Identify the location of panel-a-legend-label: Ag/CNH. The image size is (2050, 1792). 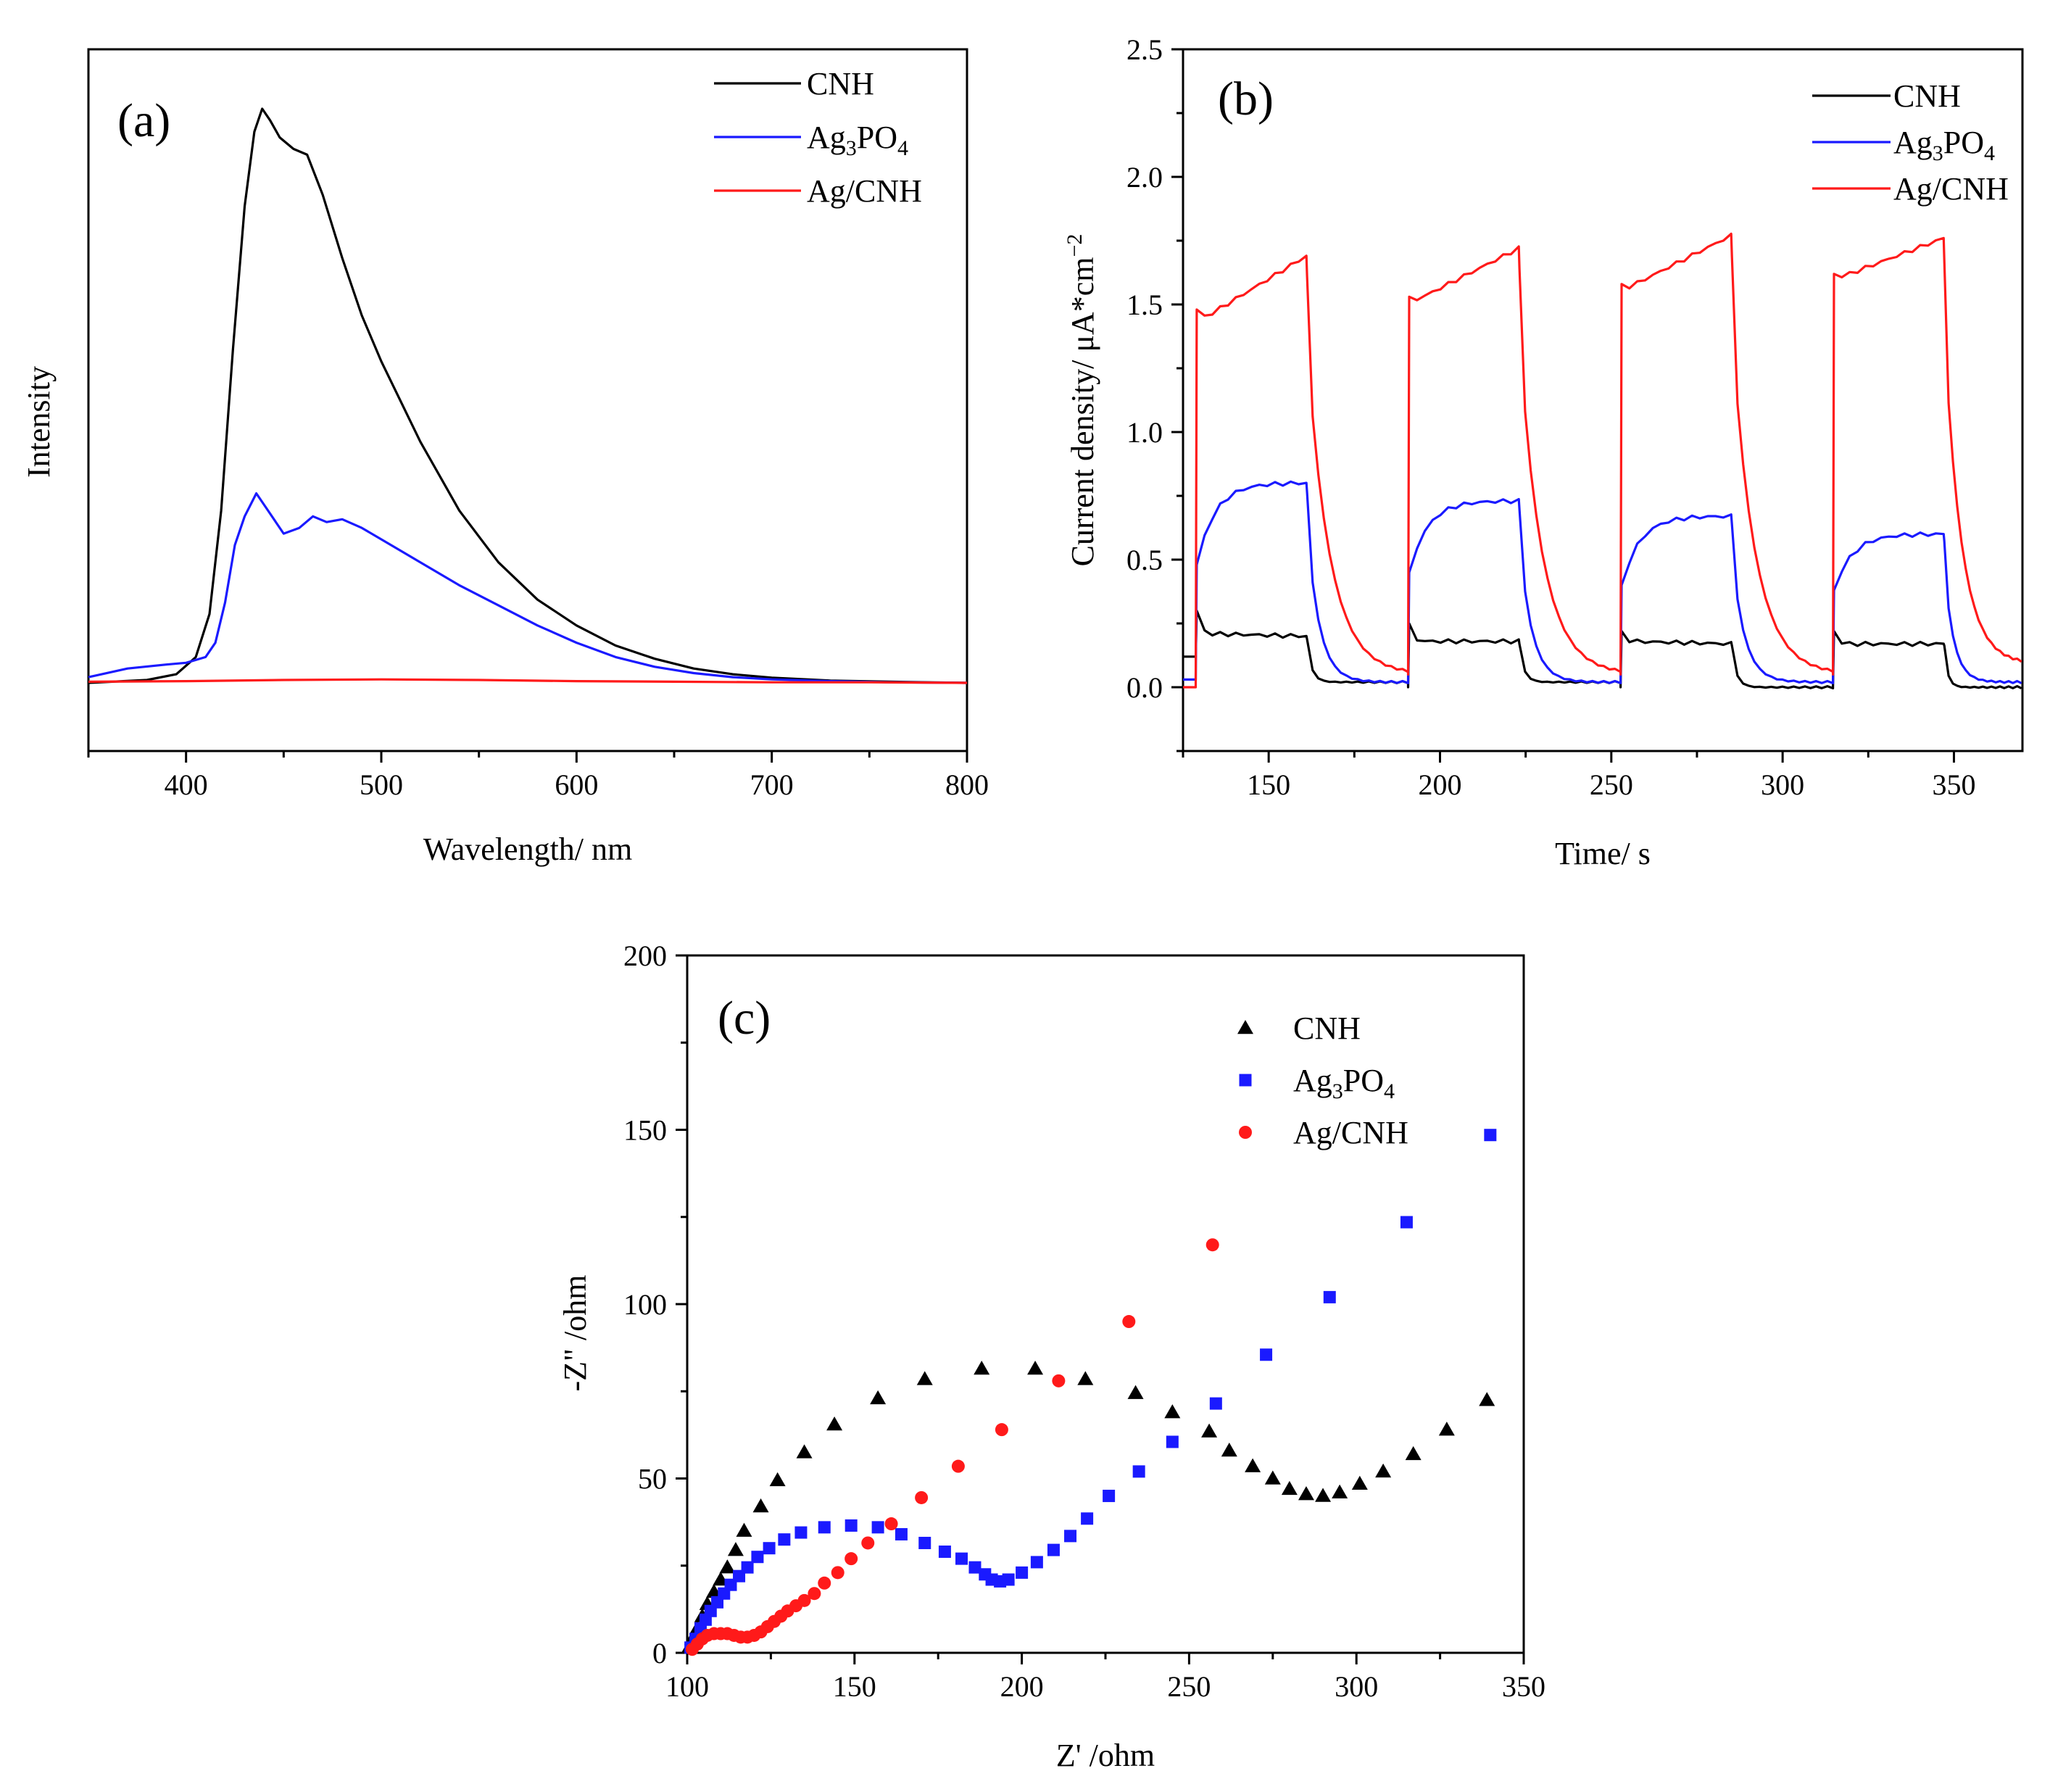
(864, 191).